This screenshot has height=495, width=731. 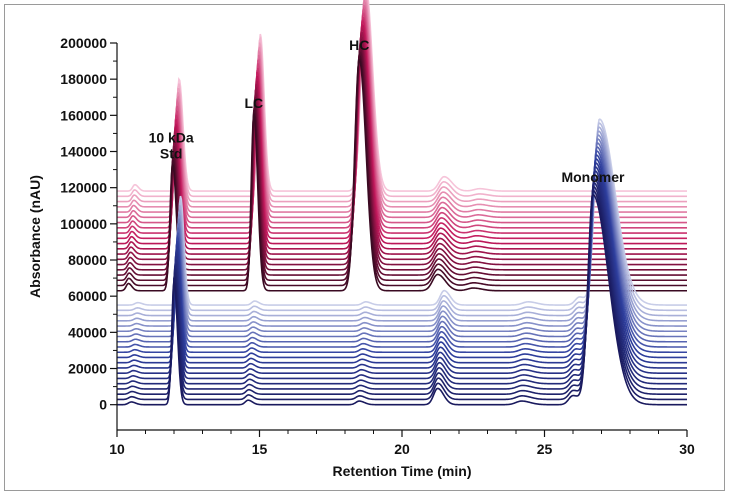 I want to click on y-axis-title: Absorbance (nAU), so click(x=35, y=236).